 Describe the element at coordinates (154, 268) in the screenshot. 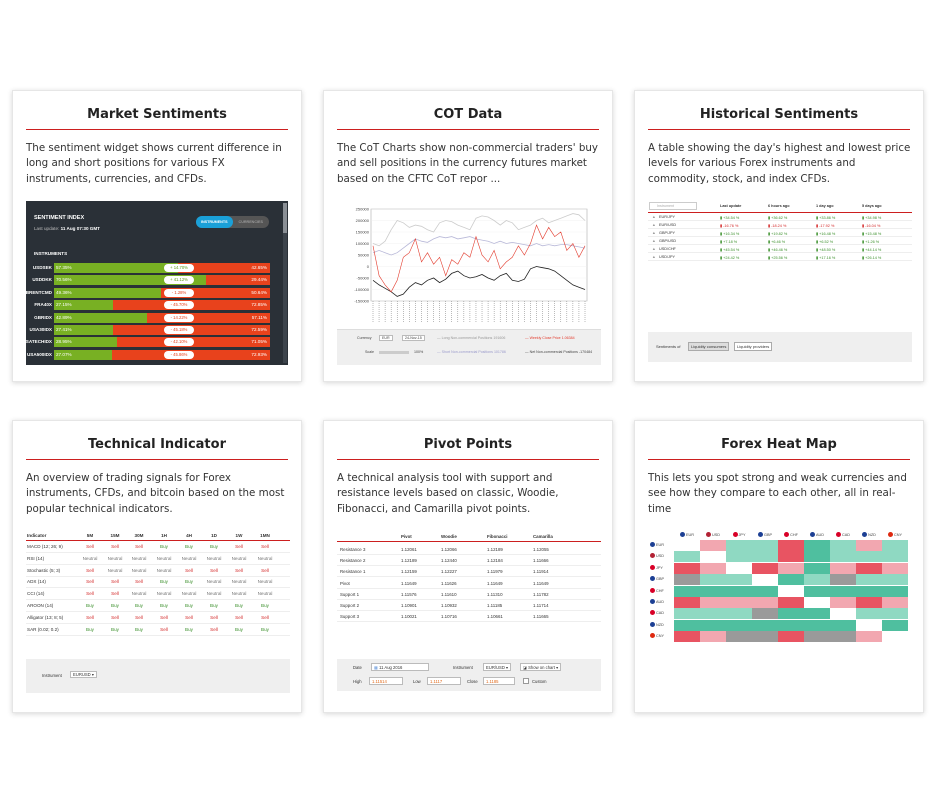

I see `sentiment-row: USDSEK 57.35% + 14.70% 42.65%` at that location.